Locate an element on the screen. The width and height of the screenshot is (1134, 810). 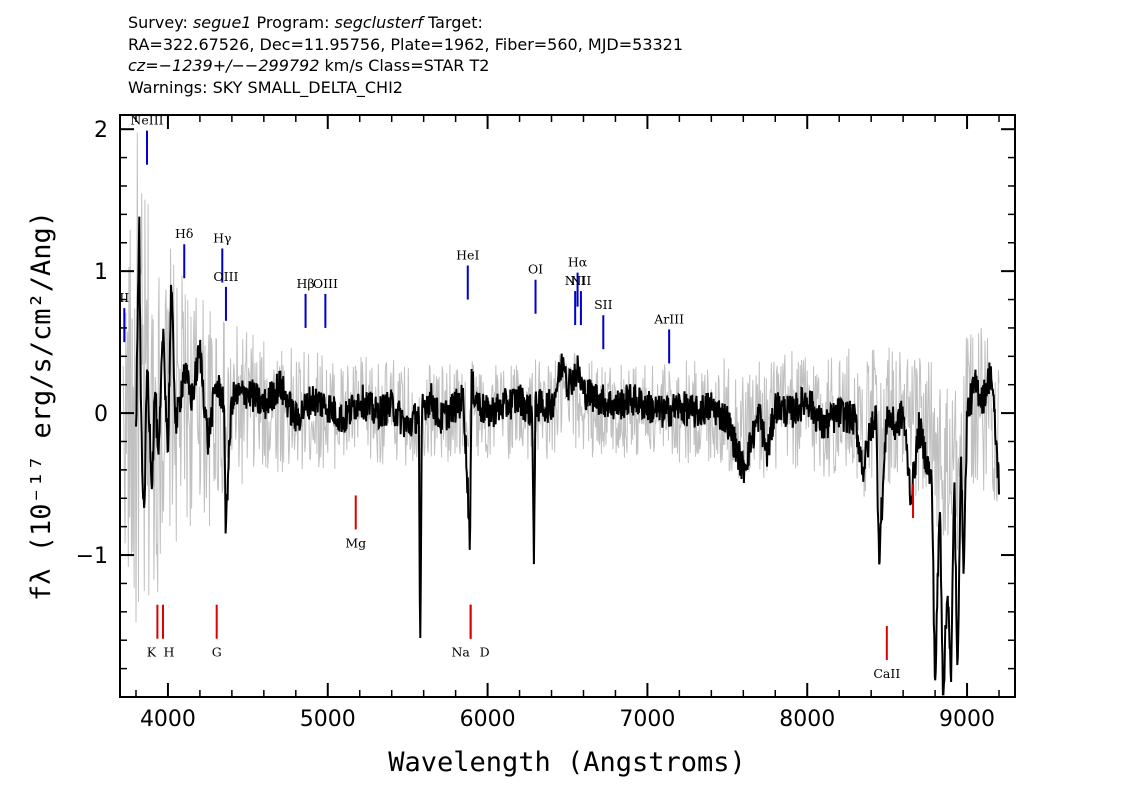
emission-line-label: Hγ is located at coordinates (222, 238).